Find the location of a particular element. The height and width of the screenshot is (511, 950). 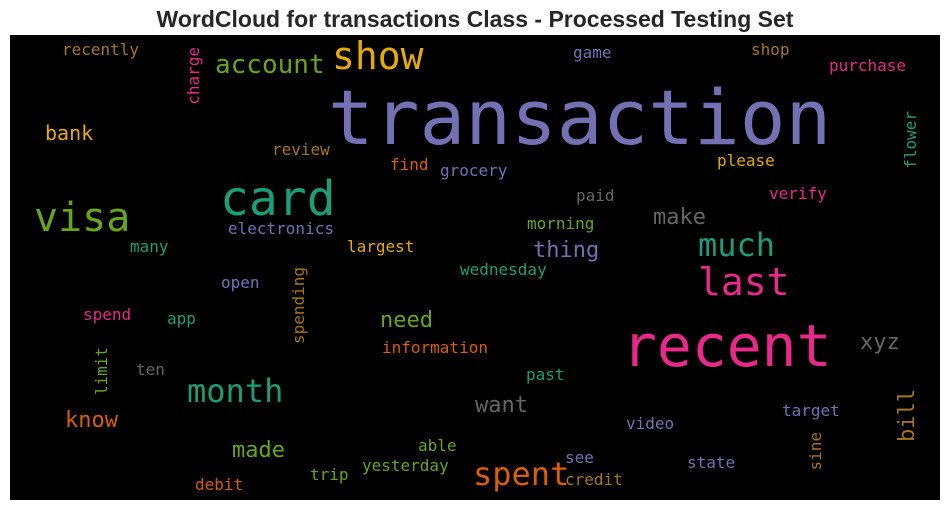

word-much: much is located at coordinates (737, 245).